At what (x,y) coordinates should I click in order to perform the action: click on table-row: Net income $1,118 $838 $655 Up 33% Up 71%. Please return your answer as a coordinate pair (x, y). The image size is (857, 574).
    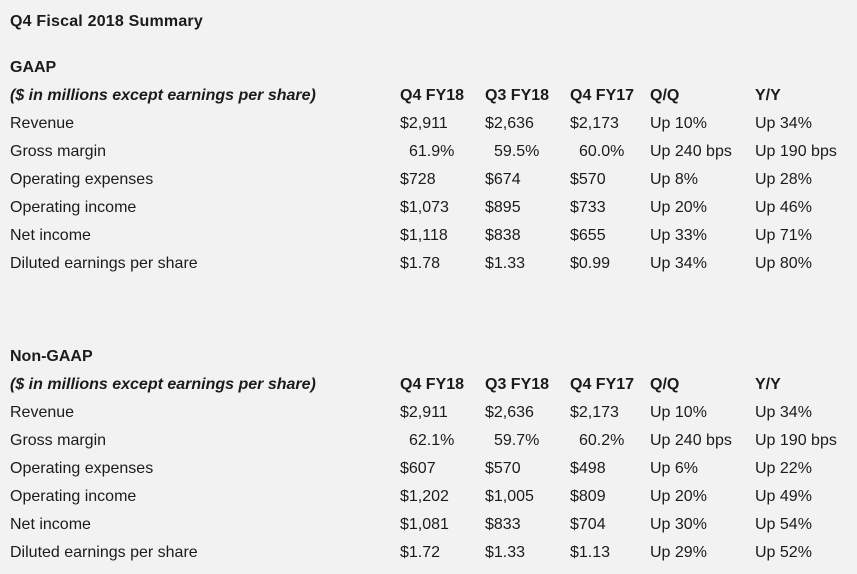
    Looking at the image, I should click on (433, 236).